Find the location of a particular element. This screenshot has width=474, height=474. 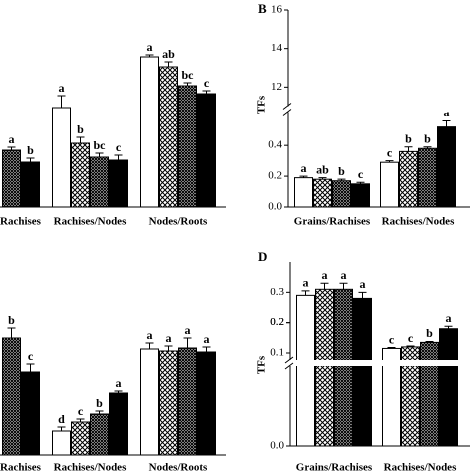

x-tick-label: Grains/Rachises is located at coordinates (334, 468).